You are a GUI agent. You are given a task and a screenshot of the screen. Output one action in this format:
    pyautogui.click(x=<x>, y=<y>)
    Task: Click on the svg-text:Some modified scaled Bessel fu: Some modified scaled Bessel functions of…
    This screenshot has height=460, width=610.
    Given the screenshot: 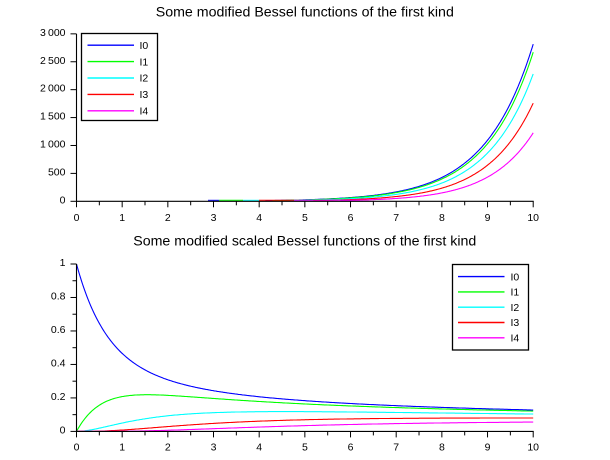 What is the action you would take?
    pyautogui.click(x=304, y=242)
    